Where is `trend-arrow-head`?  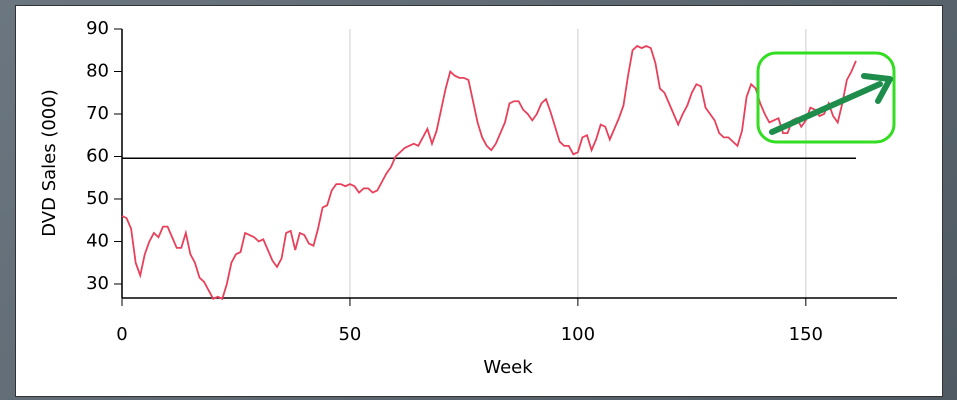
trend-arrow-head is located at coordinates (877, 88).